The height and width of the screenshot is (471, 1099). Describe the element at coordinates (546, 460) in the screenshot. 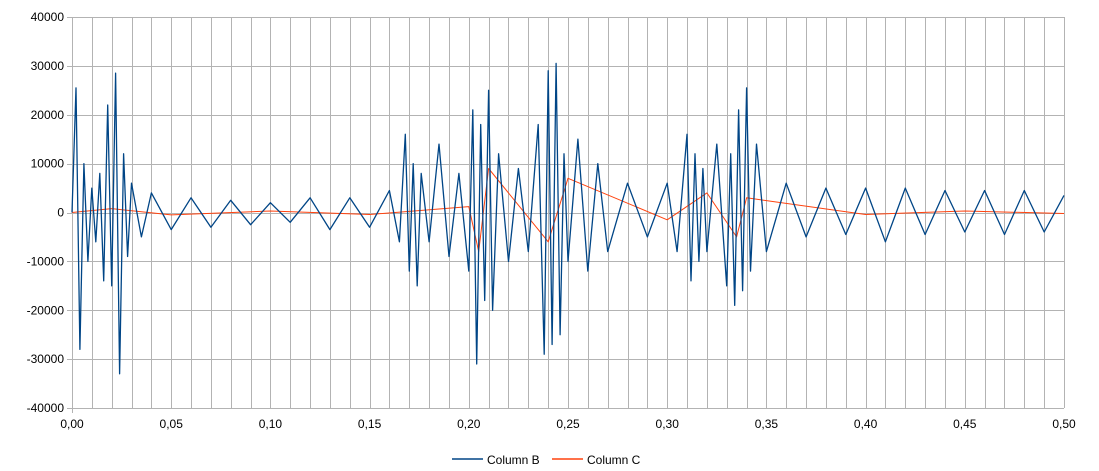

I see `legend: Column B Column C` at that location.